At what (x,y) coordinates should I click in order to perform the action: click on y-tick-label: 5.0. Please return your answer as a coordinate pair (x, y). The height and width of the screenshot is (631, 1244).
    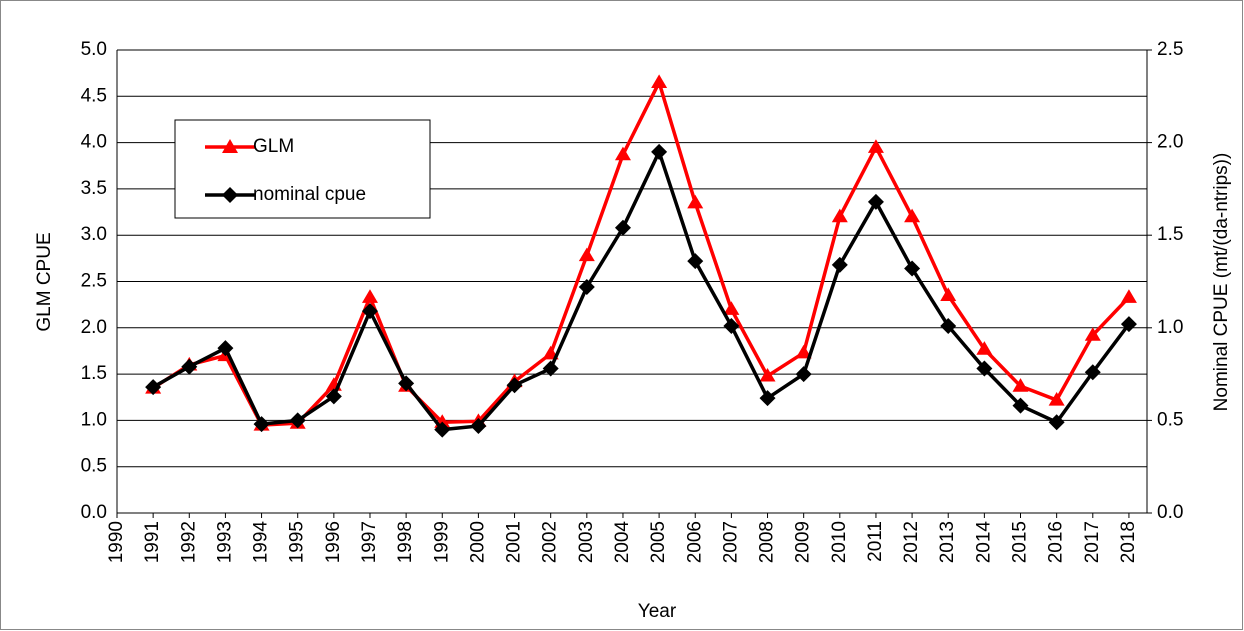
    Looking at the image, I should click on (94, 49).